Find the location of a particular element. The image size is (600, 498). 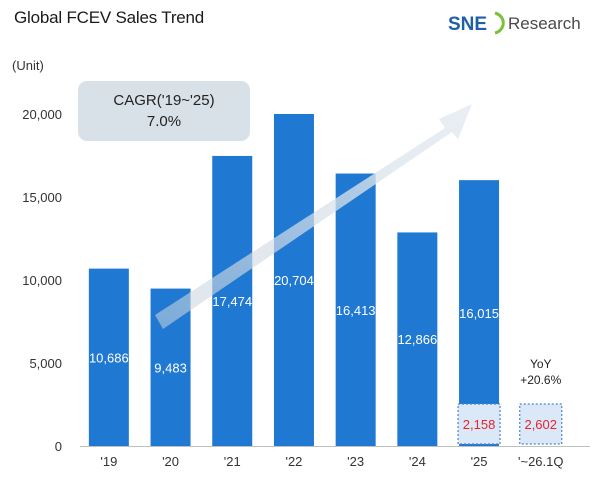

x-tick-label: '21 is located at coordinates (232, 461).